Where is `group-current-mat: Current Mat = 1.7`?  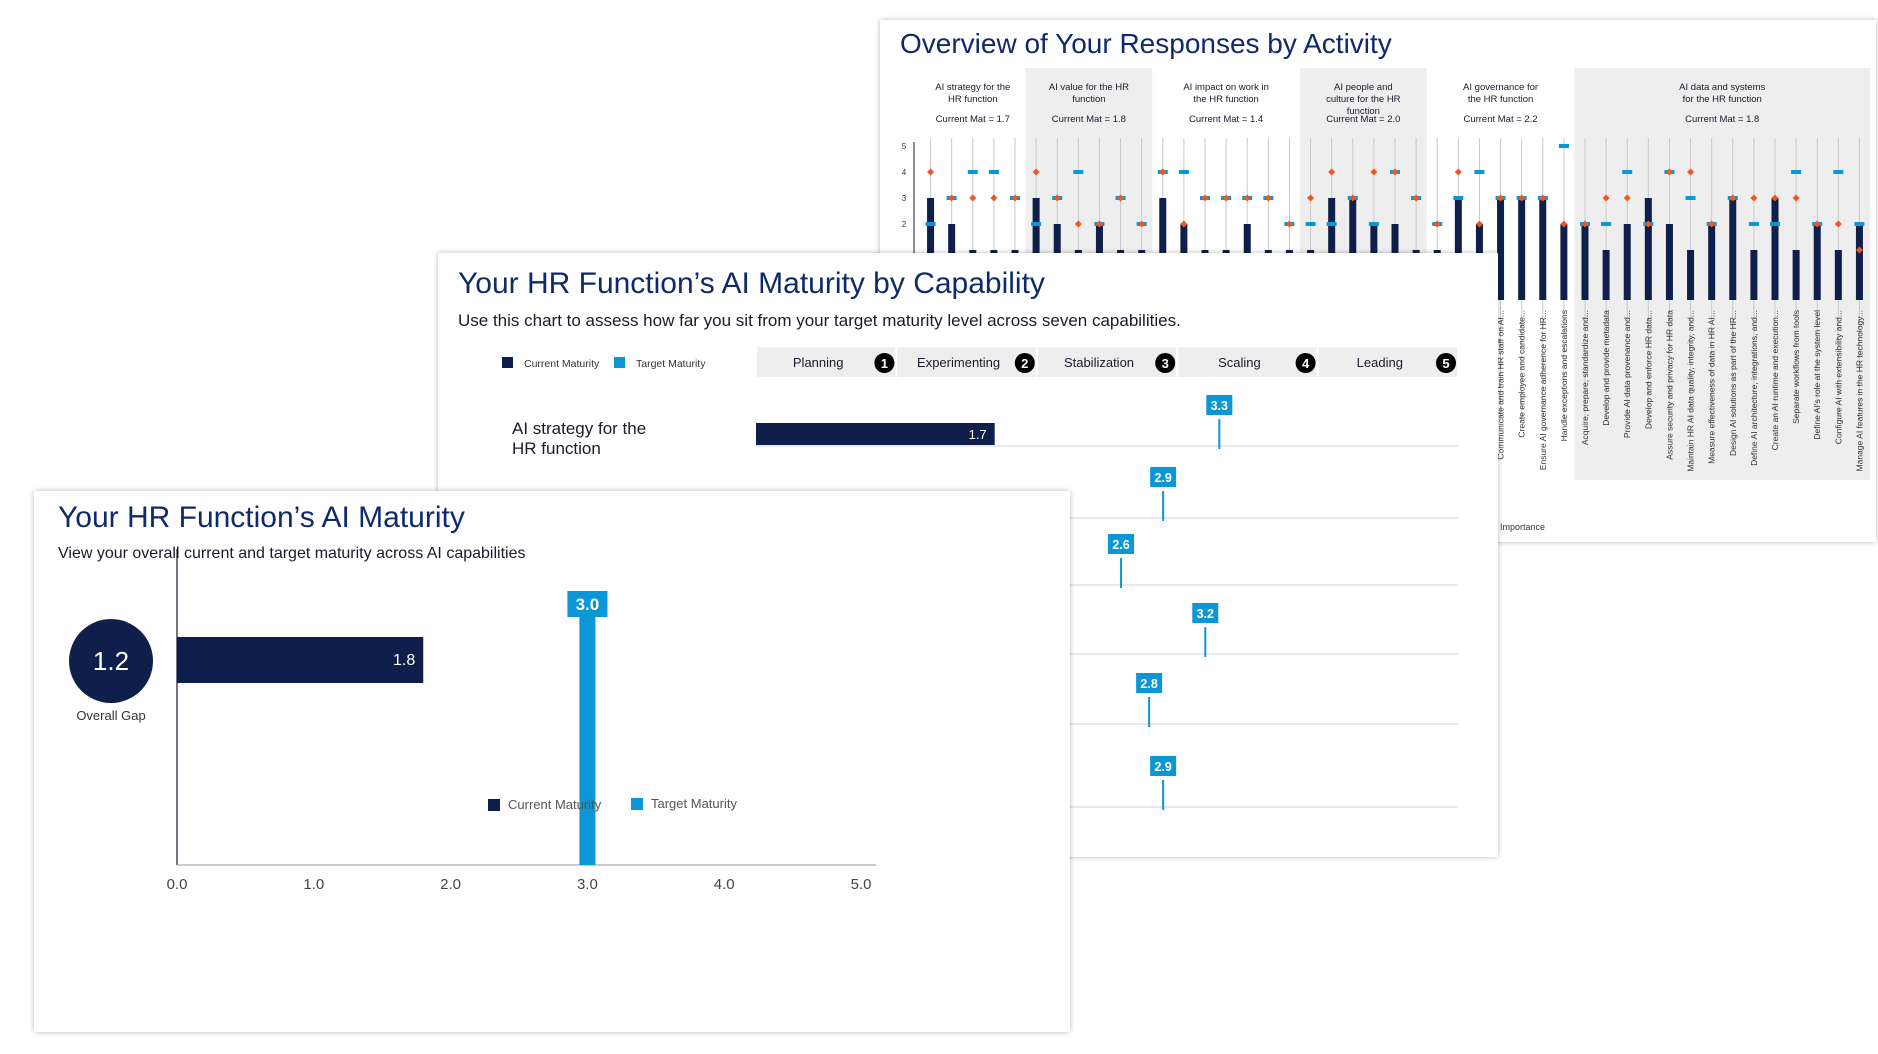
group-current-mat: Current Mat = 1.7 is located at coordinates (973, 119).